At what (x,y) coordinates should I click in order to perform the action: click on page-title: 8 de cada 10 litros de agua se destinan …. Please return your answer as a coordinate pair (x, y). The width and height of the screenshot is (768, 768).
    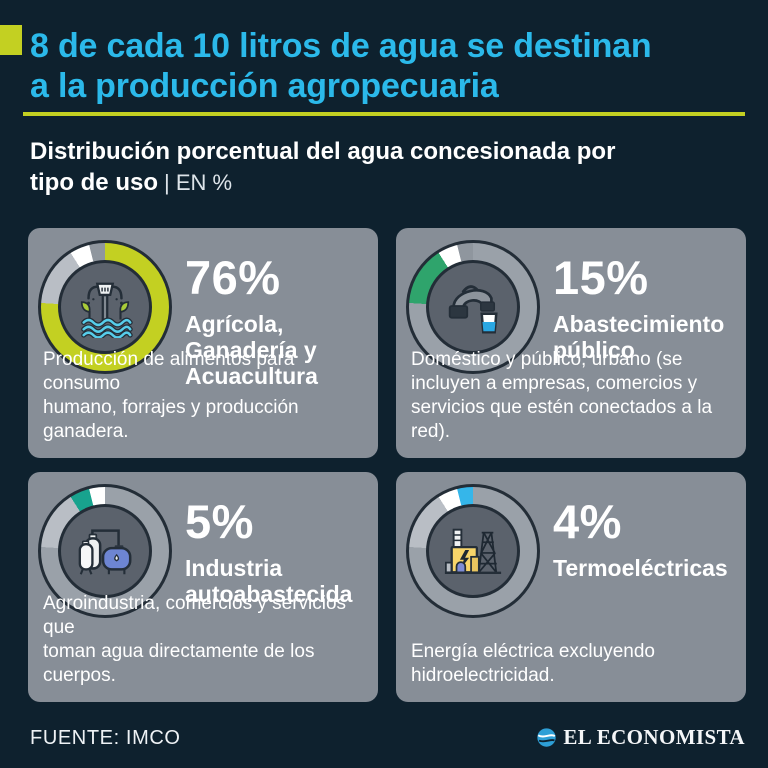
    Looking at the image, I should click on (341, 66).